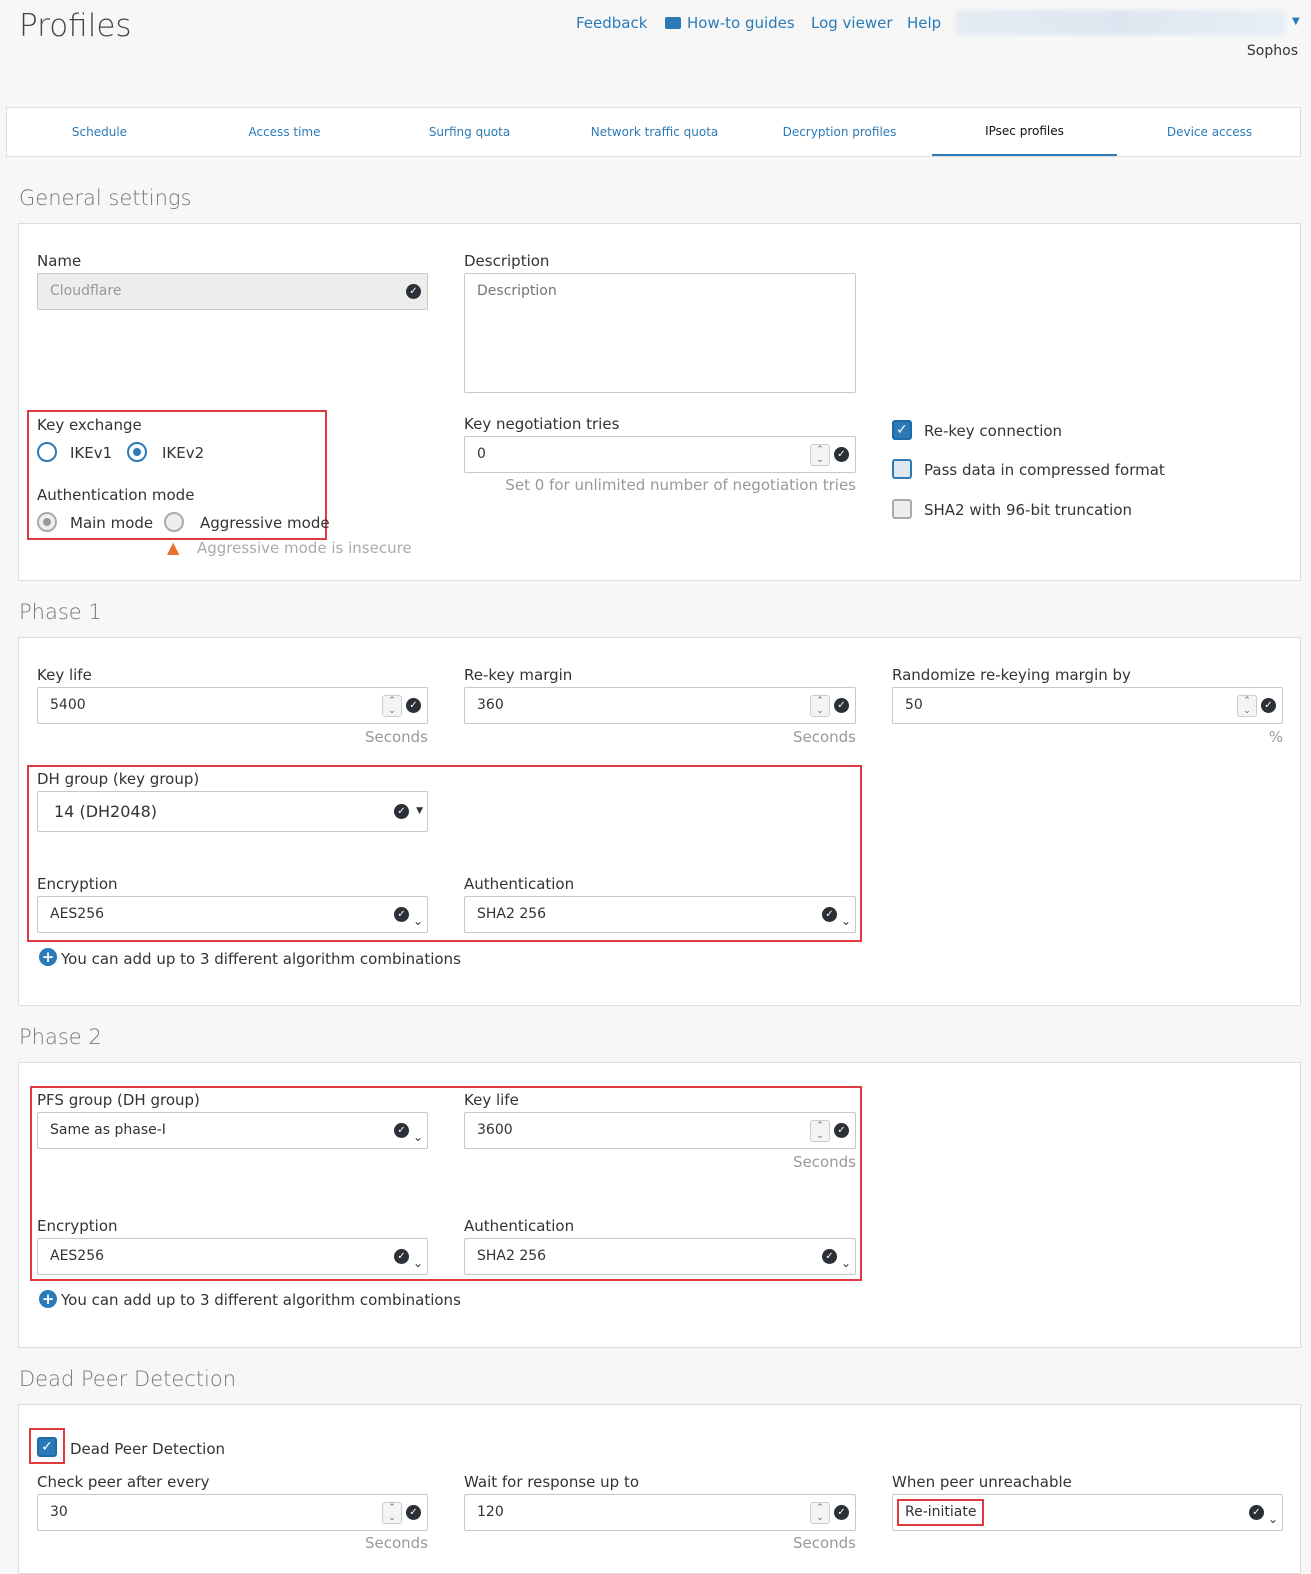  What do you see at coordinates (924, 23) in the screenshot?
I see `help-link: Help` at bounding box center [924, 23].